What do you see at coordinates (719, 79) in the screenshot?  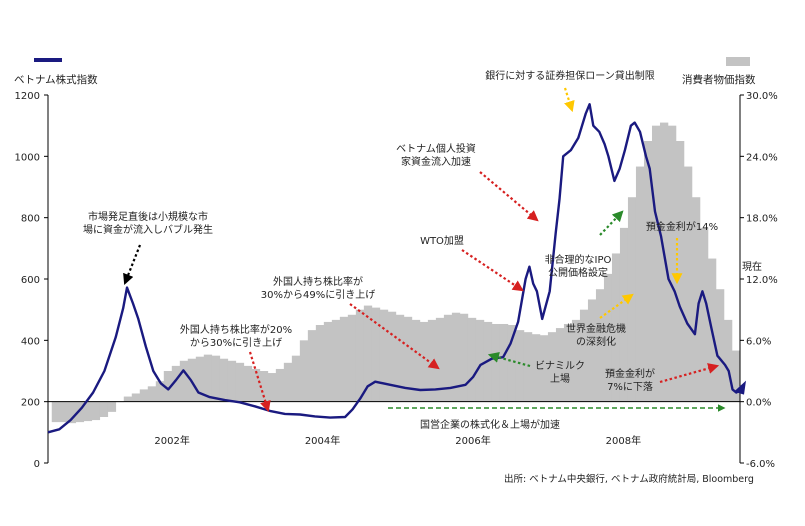 I see `legend-right-label: 消費者物価指数` at bounding box center [719, 79].